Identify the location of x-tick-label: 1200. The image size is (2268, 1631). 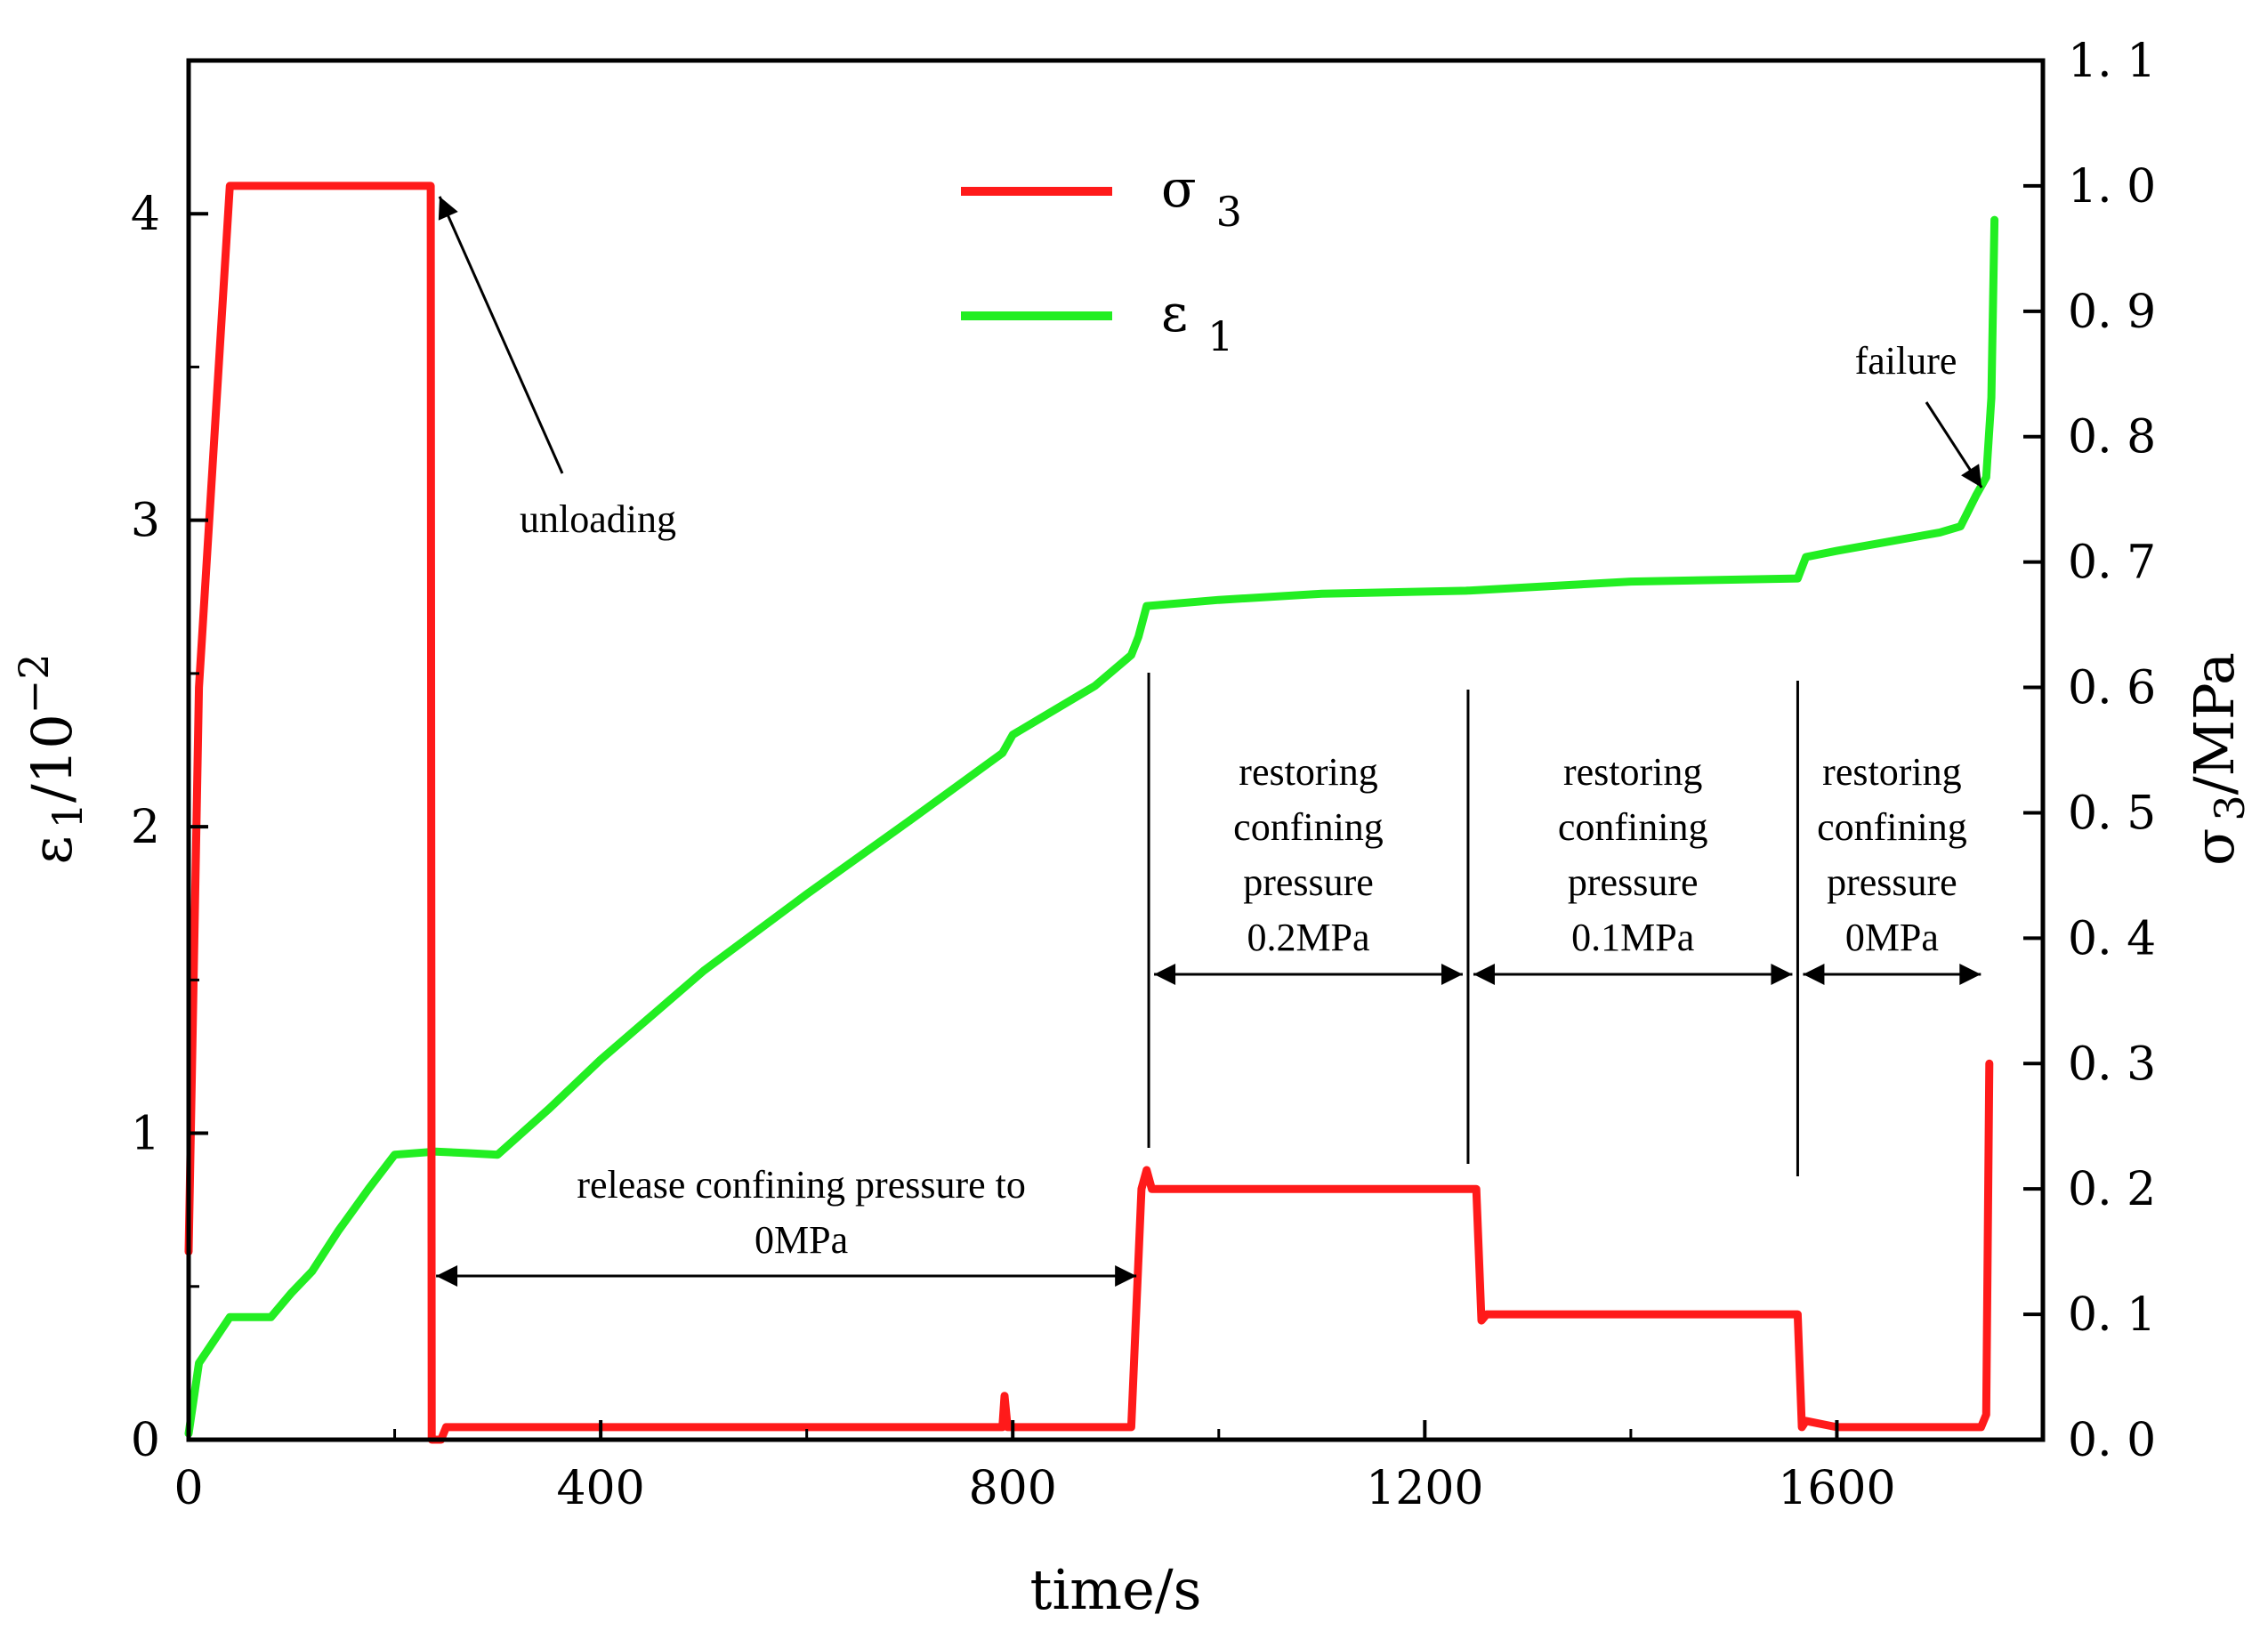
(1424, 1488).